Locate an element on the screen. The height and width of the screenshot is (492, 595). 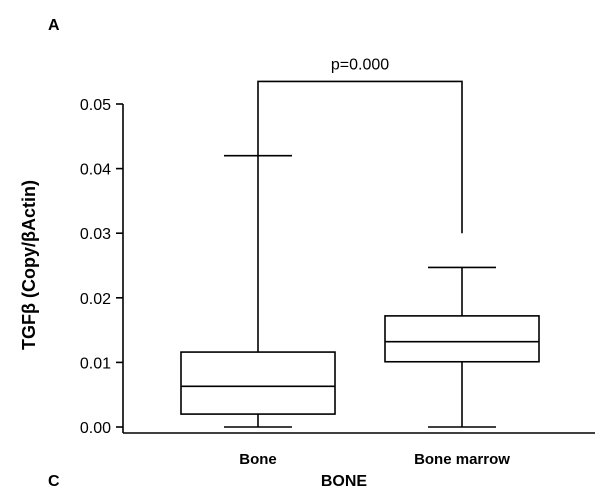
box-bone is located at coordinates (258, 291).